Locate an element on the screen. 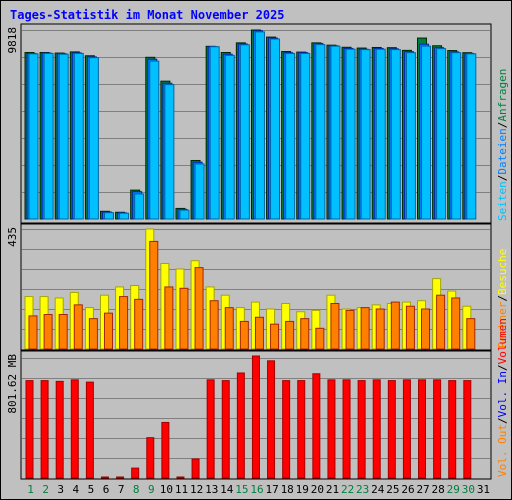 The width and height of the screenshot is (512, 500). legend-rechner: Rechner is located at coordinates (502, 324).